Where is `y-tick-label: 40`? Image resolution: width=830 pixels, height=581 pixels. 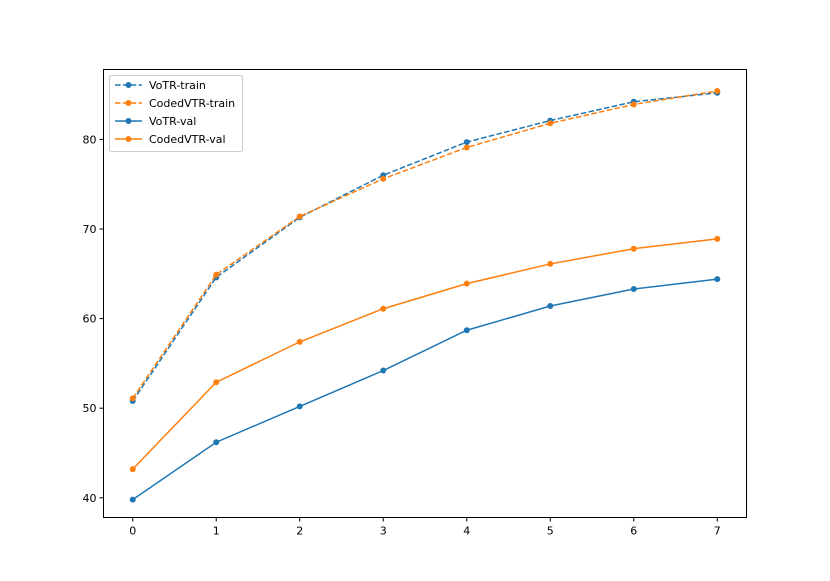 y-tick-label: 40 is located at coordinates (90, 498).